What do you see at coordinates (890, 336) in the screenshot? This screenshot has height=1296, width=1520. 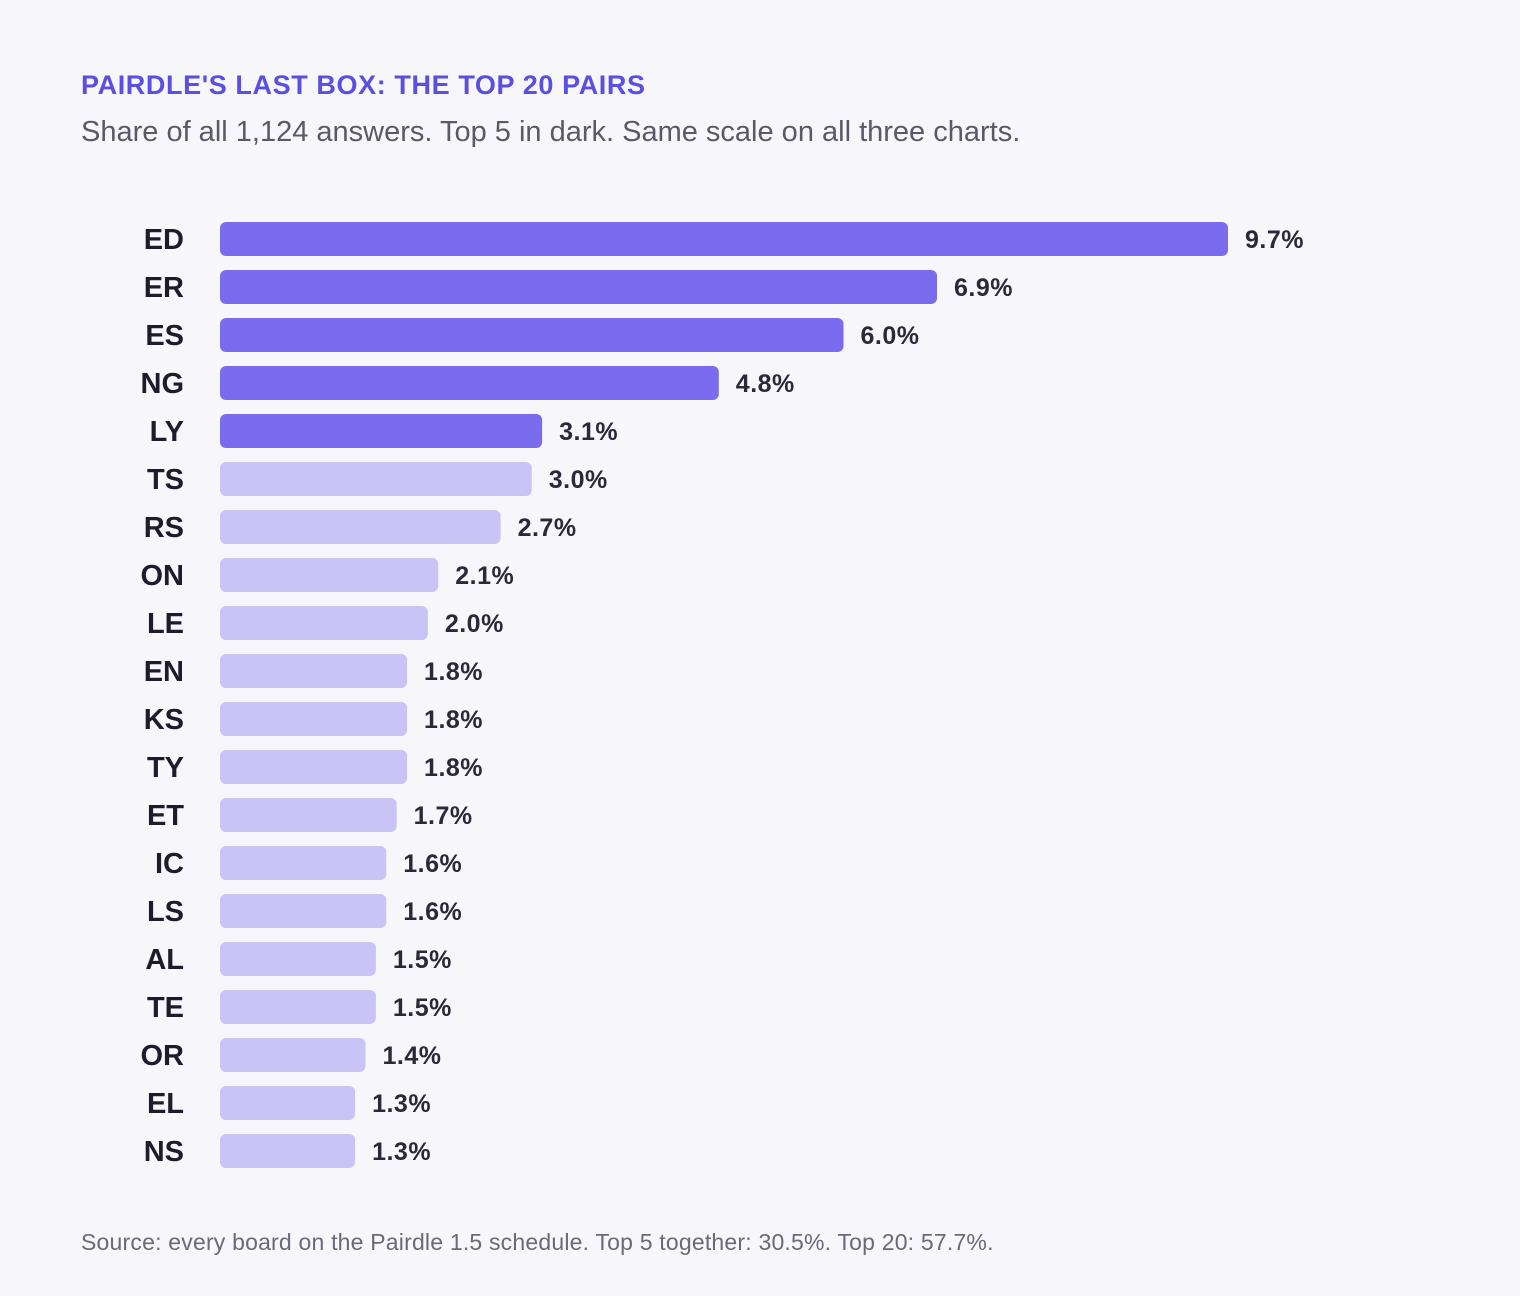 I see `value-label: 6.0%` at bounding box center [890, 336].